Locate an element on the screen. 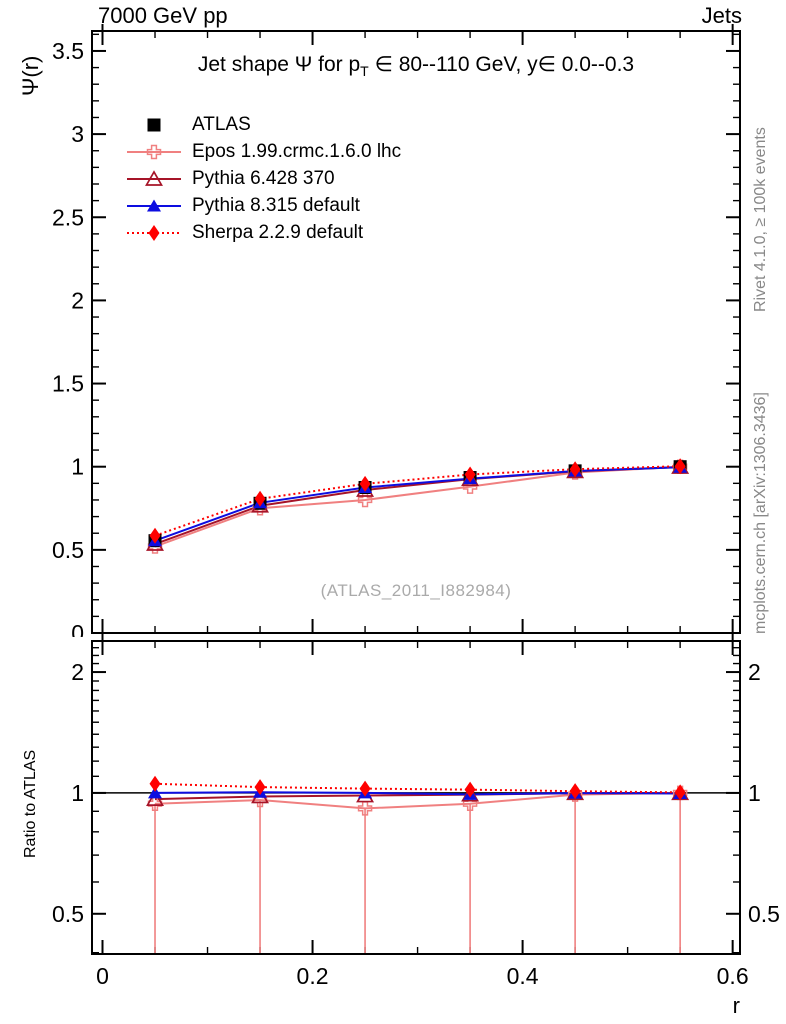 The width and height of the screenshot is (786, 1024). x-tick-label: 0.2 is located at coordinates (313, 976).